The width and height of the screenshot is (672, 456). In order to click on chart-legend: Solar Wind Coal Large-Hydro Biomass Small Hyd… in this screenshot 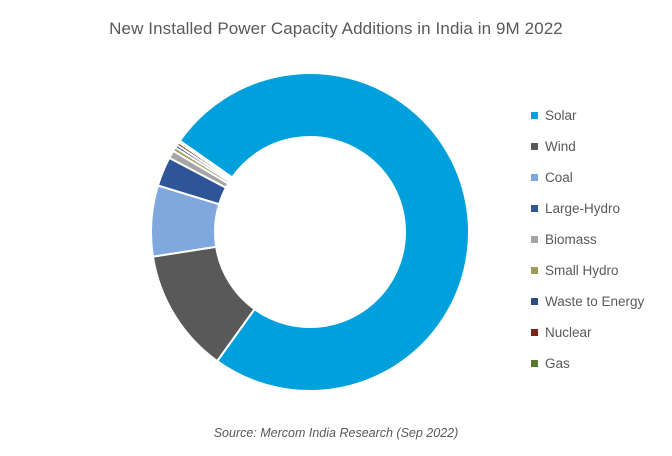, I will do `click(601, 239)`.